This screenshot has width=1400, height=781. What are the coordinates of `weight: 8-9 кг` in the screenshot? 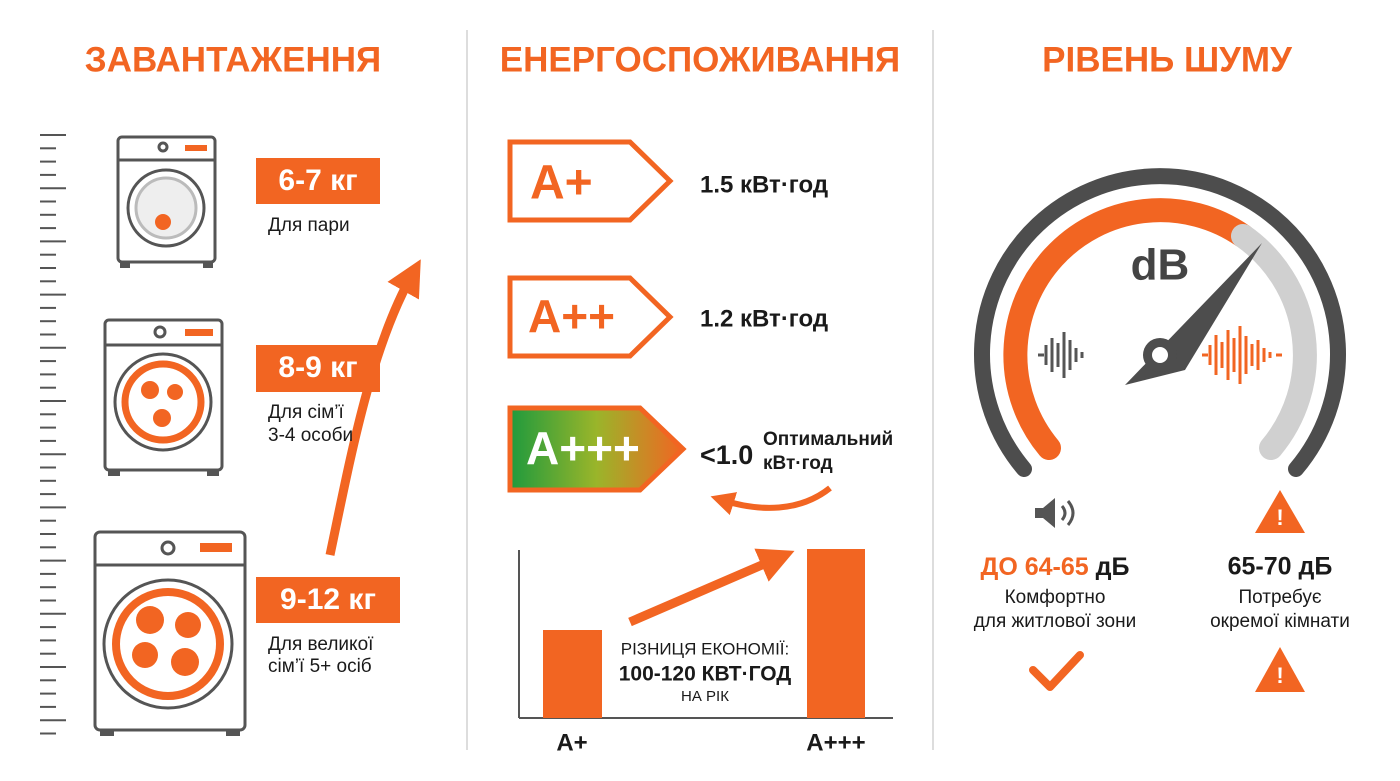 It's located at (317, 367).